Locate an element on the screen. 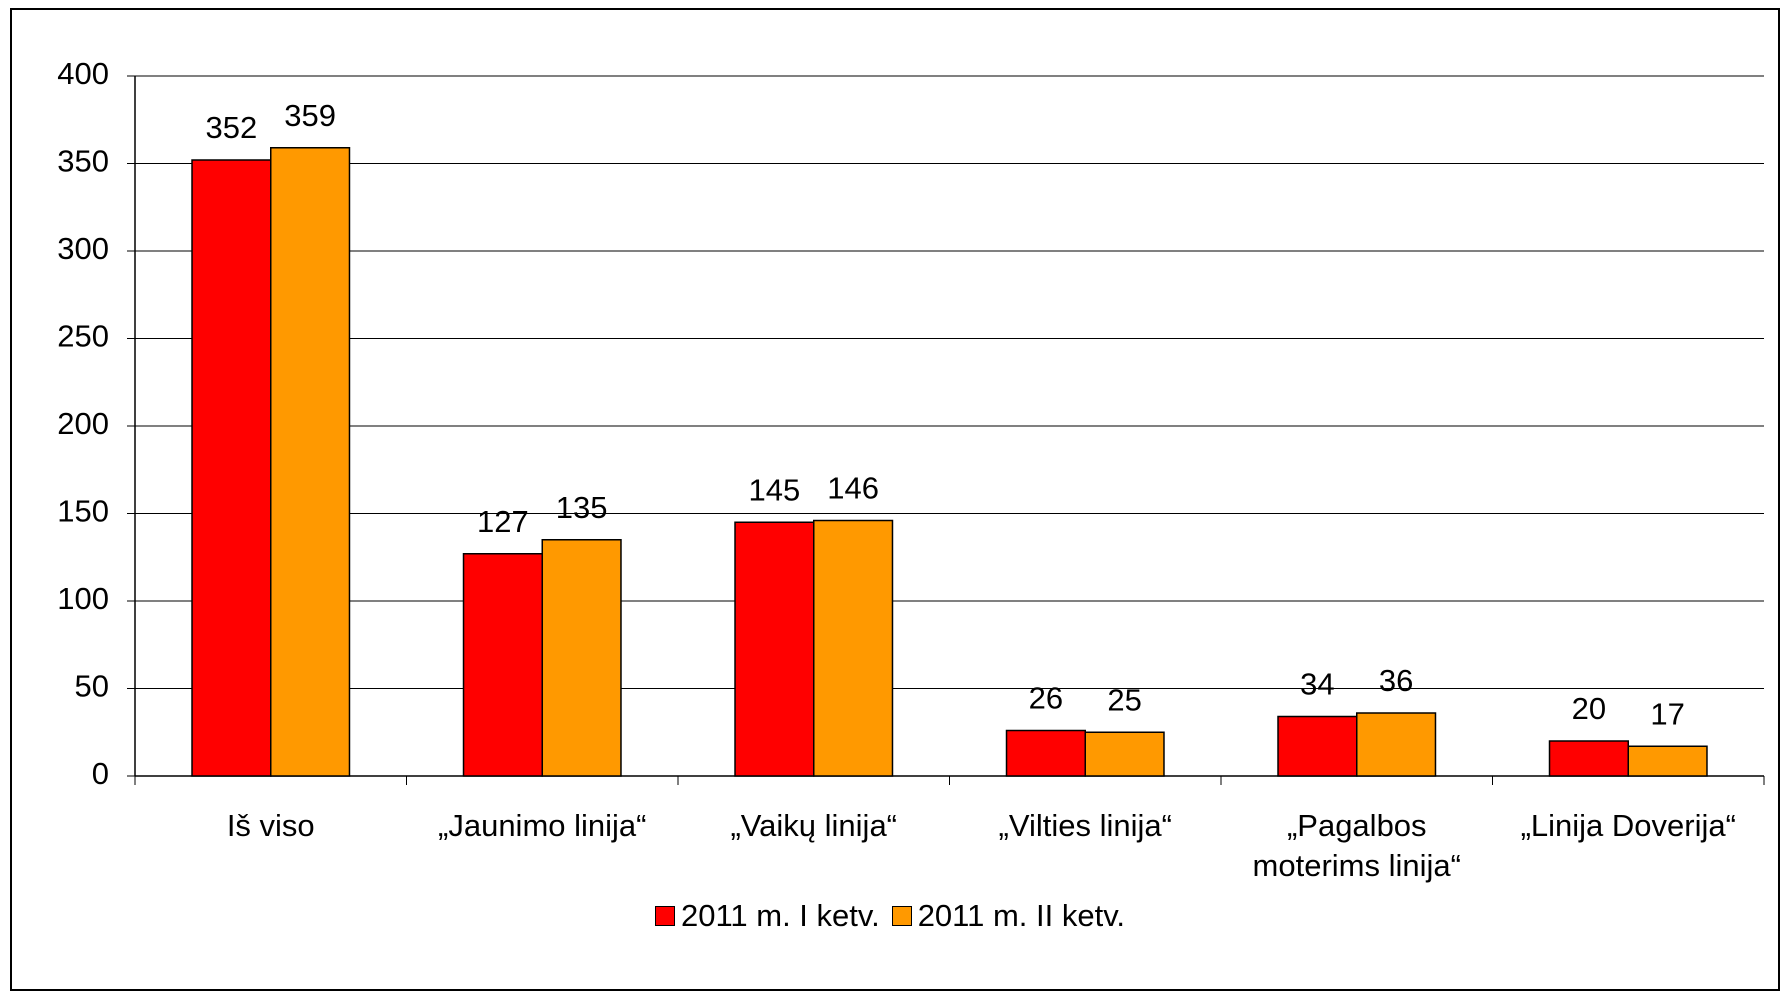 This screenshot has height=991, width=1780. data-label: 135 is located at coordinates (582, 507).